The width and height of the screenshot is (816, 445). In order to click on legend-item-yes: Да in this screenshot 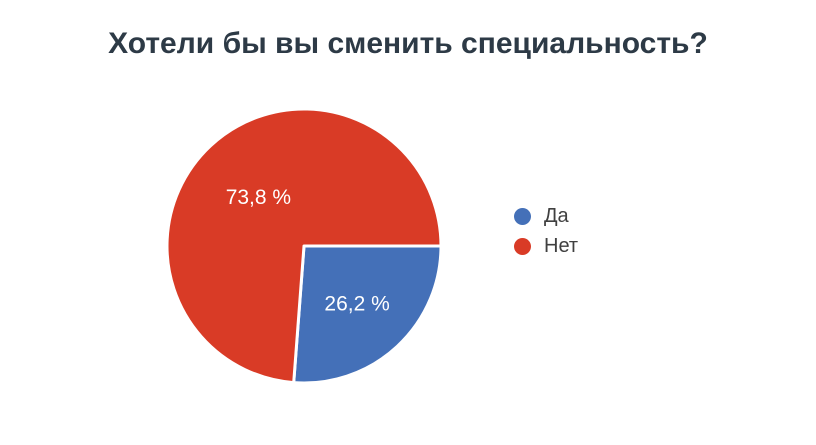, I will do `click(546, 216)`.